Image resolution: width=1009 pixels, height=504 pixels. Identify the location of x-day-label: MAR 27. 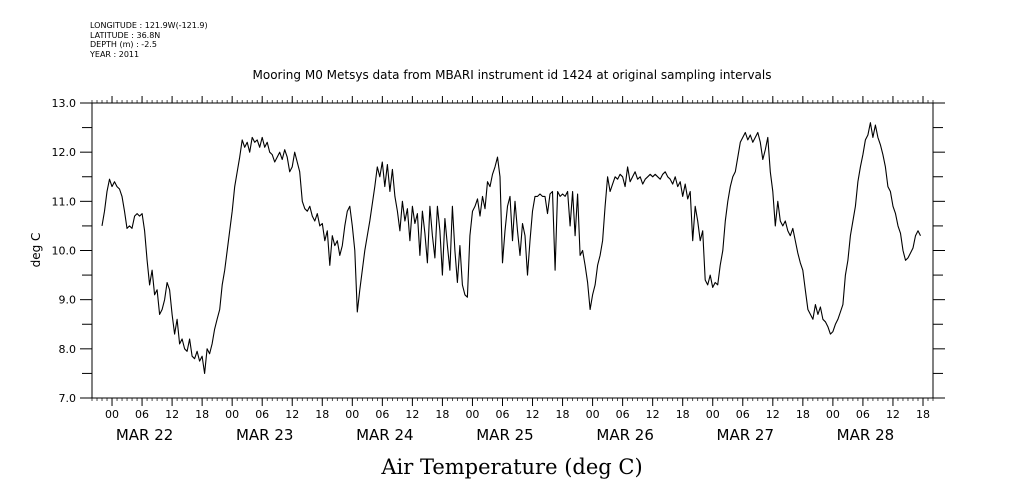
(745, 435).